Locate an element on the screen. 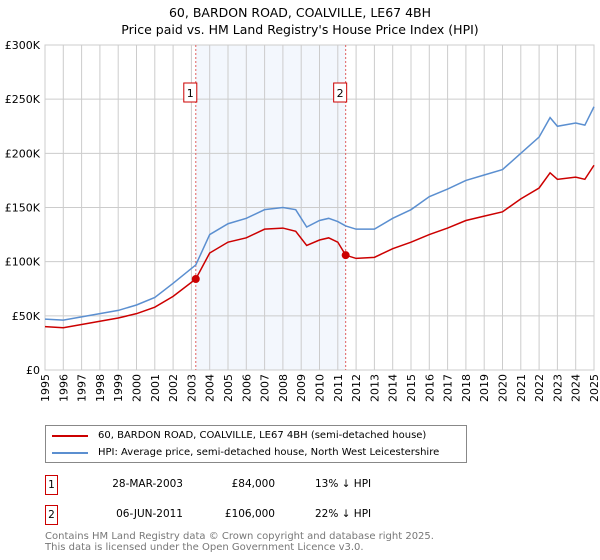 This screenshot has width=600, height=560. x-tick-label: 2004 is located at coordinates (210, 388).